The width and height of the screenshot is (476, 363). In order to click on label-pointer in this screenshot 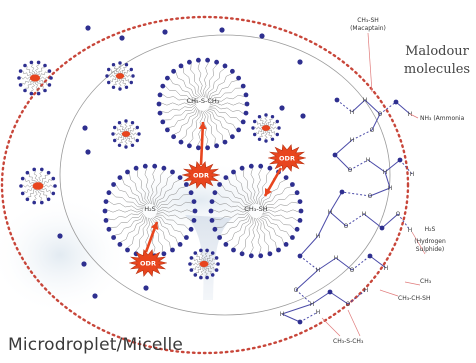, I will do `click(354, 323)`.